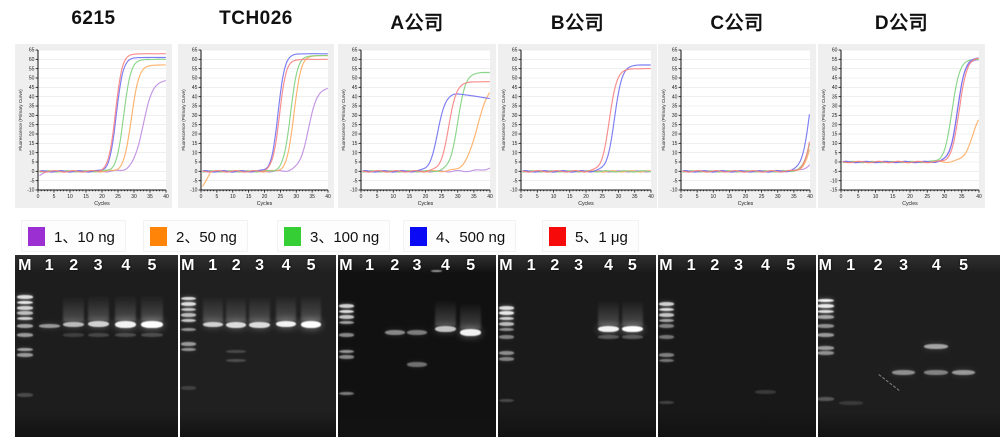  I want to click on y-axis-label: Fluorescence (Primary Curve), so click(503, 120).